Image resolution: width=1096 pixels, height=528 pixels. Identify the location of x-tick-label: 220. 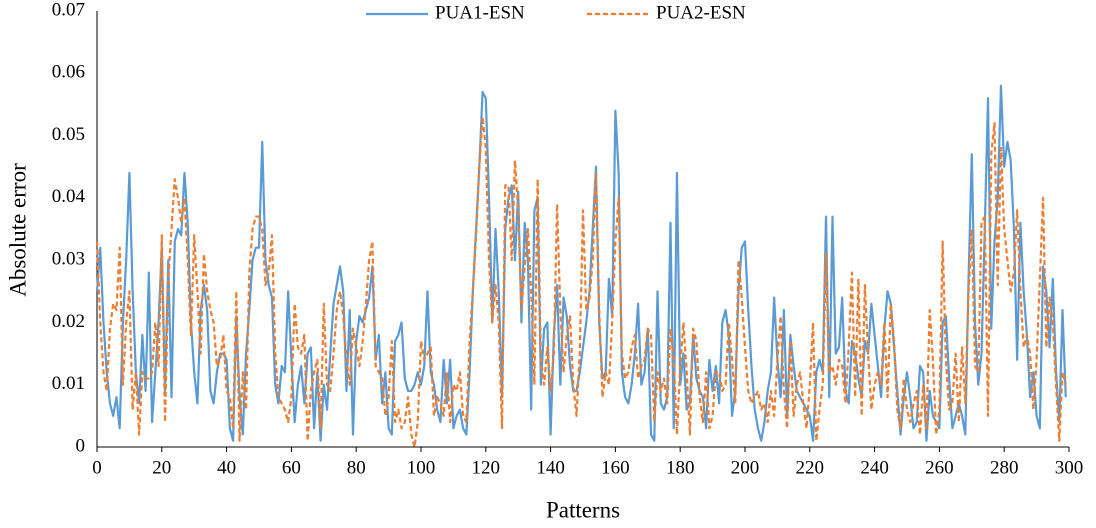
(810, 467).